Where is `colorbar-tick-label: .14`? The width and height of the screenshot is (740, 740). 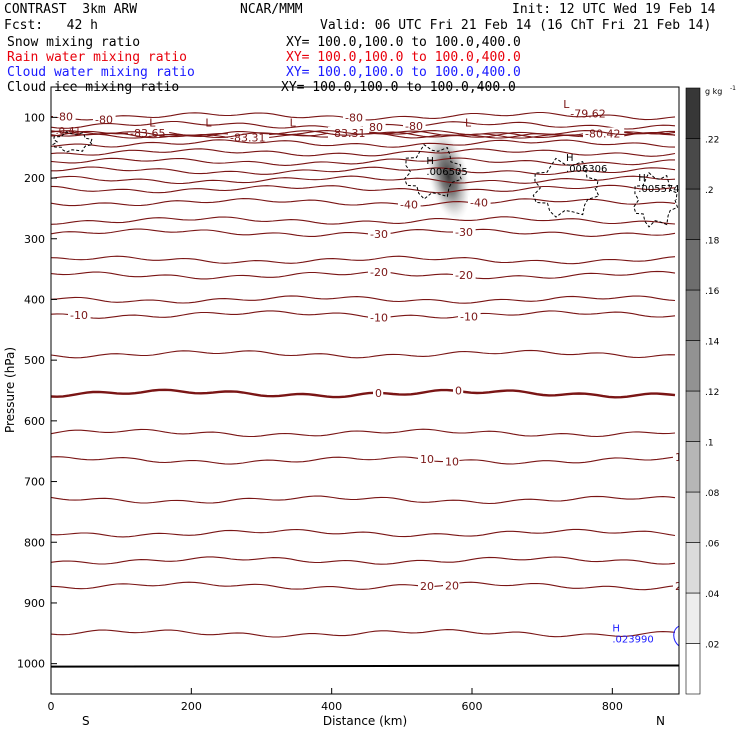
colorbar-tick-label: .14 is located at coordinates (712, 343).